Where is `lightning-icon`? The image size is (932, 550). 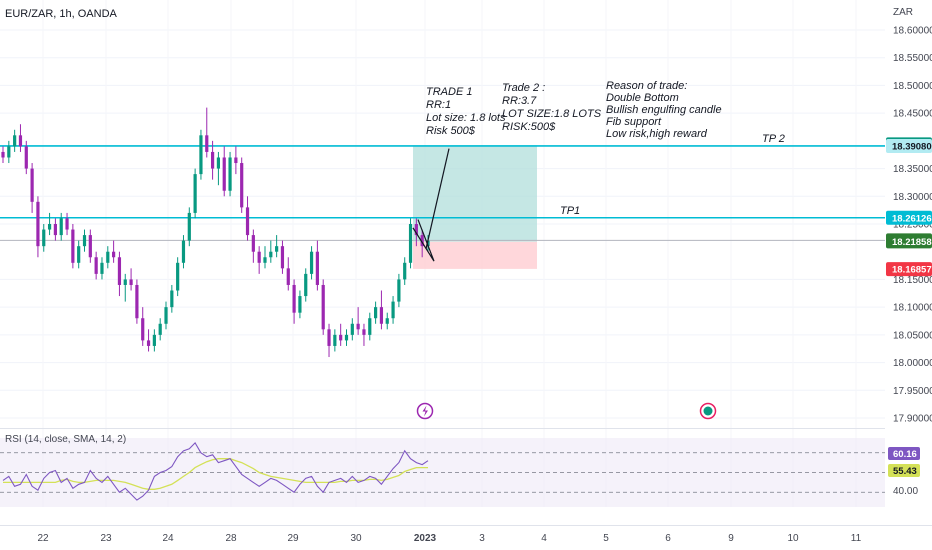 lightning-icon is located at coordinates (425, 411).